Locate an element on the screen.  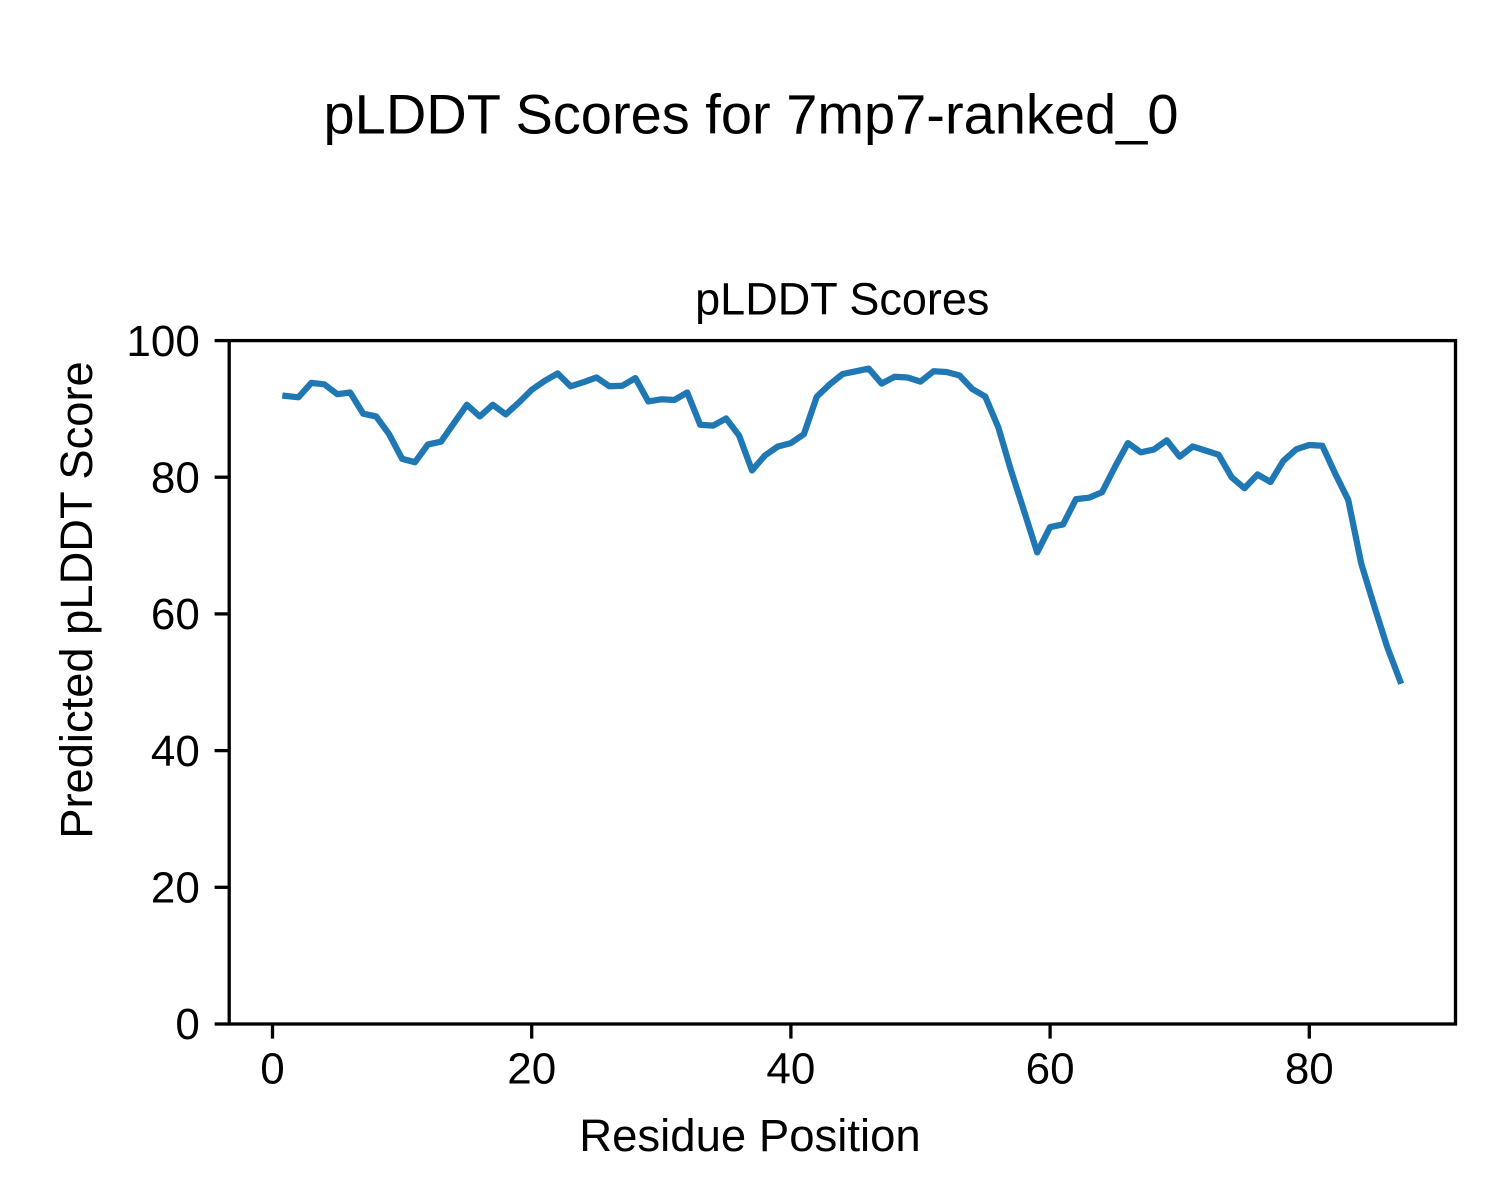
svg-text: pLDDT Scores for 7mp7-ranked_0 is located at coordinates (751, 114).